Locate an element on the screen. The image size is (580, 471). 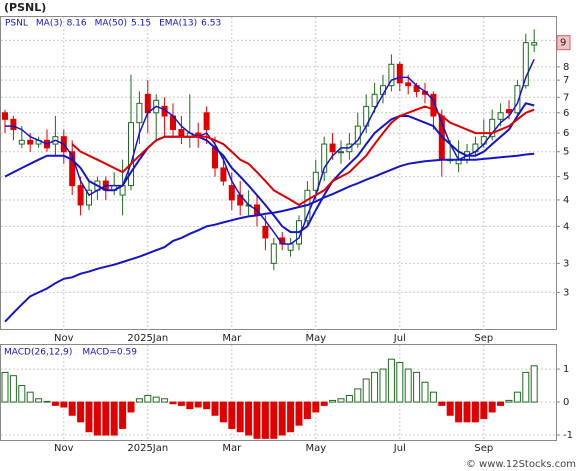
legend-value: 6.53 is located at coordinates (211, 24).